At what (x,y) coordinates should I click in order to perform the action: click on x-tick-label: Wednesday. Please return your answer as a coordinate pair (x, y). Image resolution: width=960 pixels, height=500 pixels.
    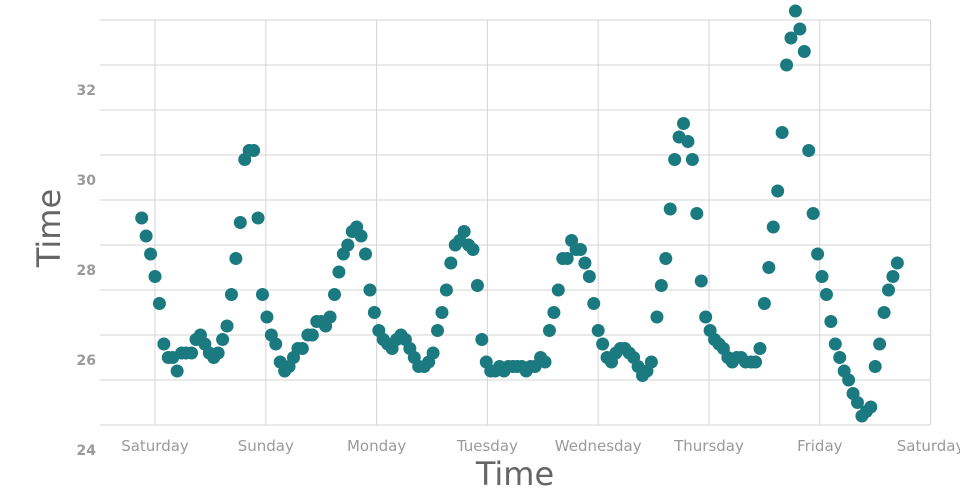
    Looking at the image, I should click on (598, 446).